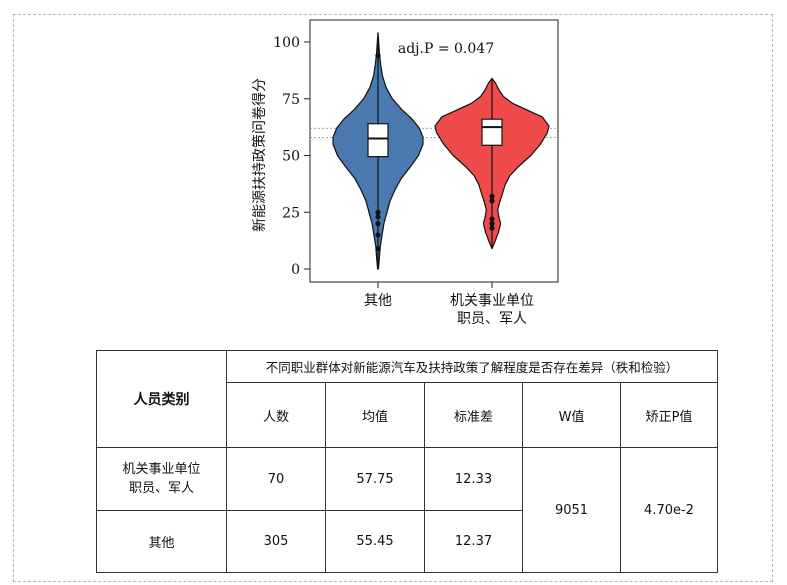 The height and width of the screenshot is (585, 787). What do you see at coordinates (295, 270) in the screenshot?
I see `y-tick-label: 0` at bounding box center [295, 270].